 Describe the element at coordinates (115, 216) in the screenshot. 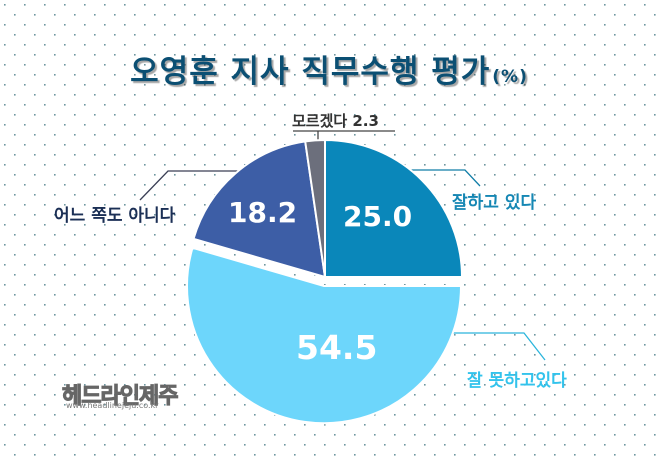

I see `label-neutral: 어느 쪽도 아니다` at that location.